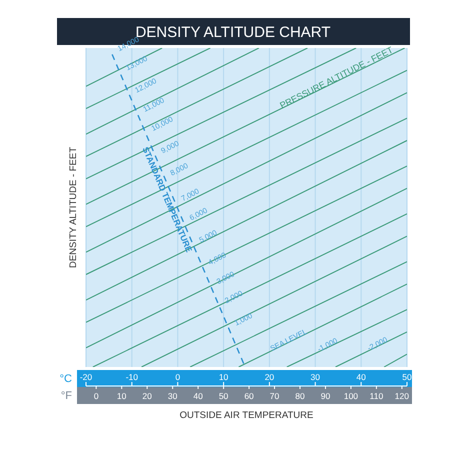 This screenshot has height=474, width=474. Describe the element at coordinates (96, 396) in the screenshot. I see `x2-tick-label: 0` at that location.